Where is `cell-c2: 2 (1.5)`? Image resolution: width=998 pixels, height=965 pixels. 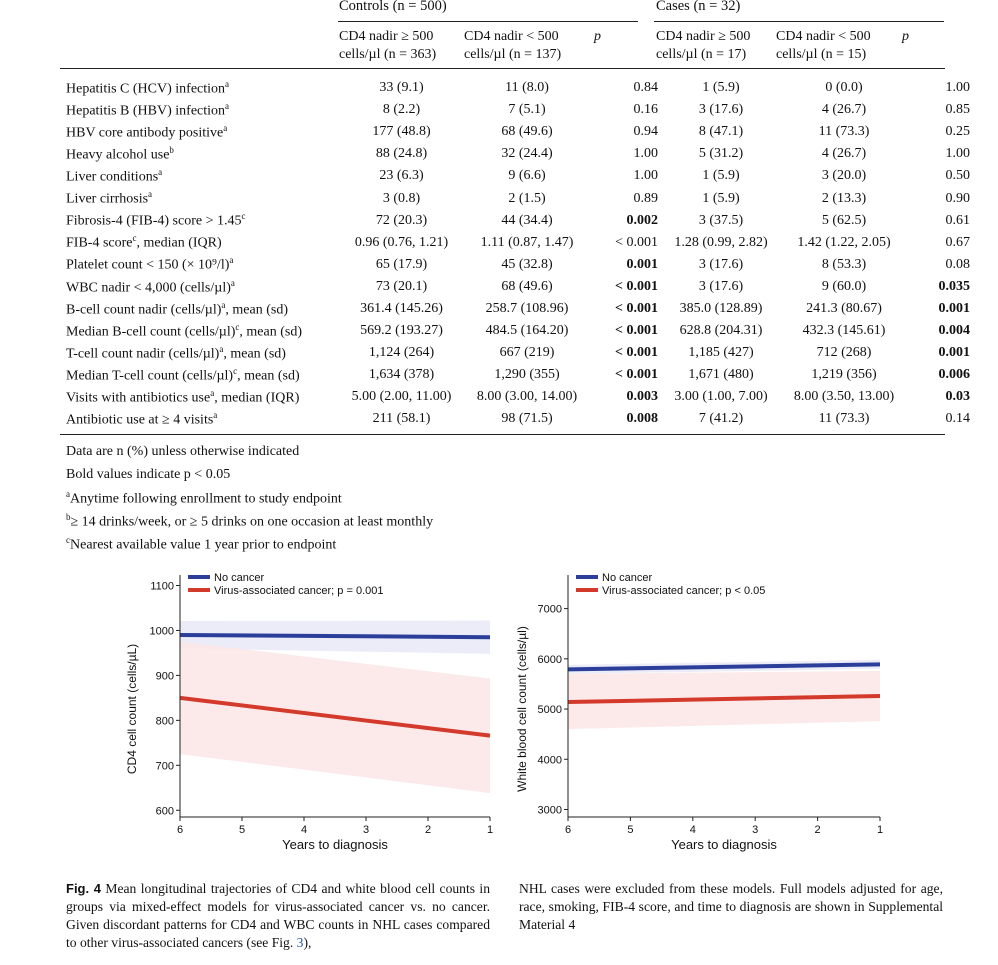
cell-c2: 2 (1.5) is located at coordinates (527, 198).